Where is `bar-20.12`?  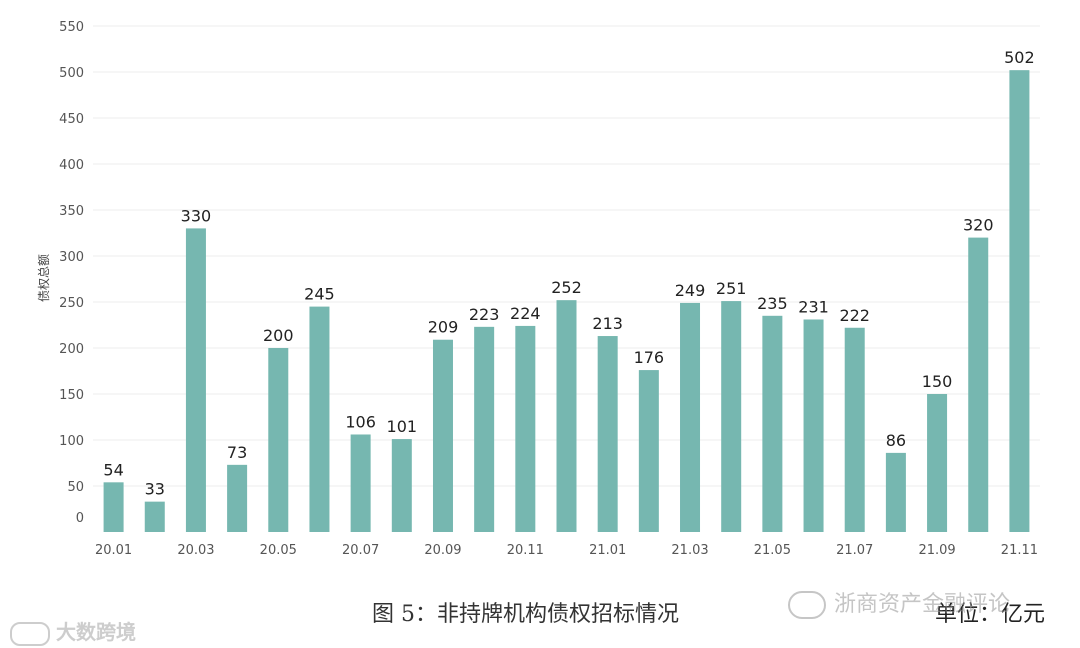
bar-20.12 is located at coordinates (566, 416).